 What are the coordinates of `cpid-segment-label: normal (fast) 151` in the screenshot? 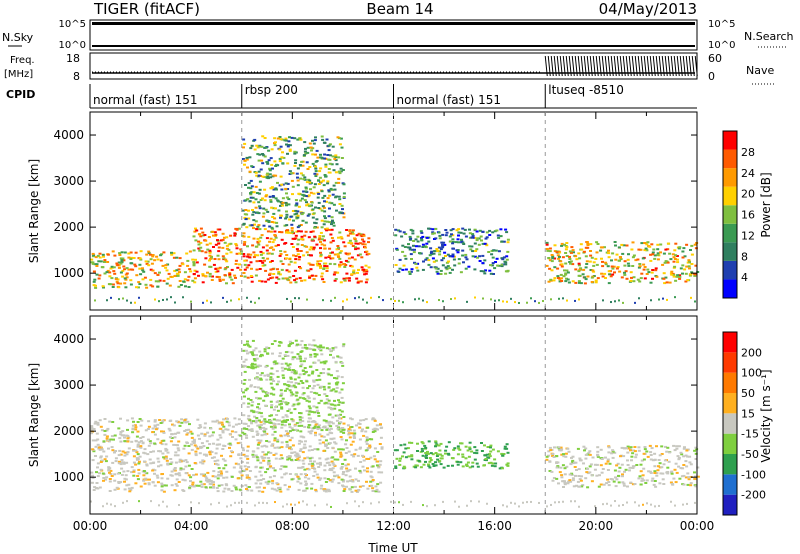 It's located at (449, 100).